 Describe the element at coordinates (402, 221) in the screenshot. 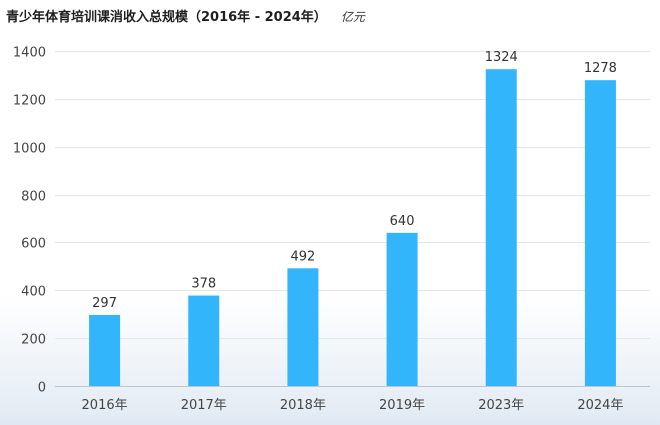

I see `data-label: 640` at that location.